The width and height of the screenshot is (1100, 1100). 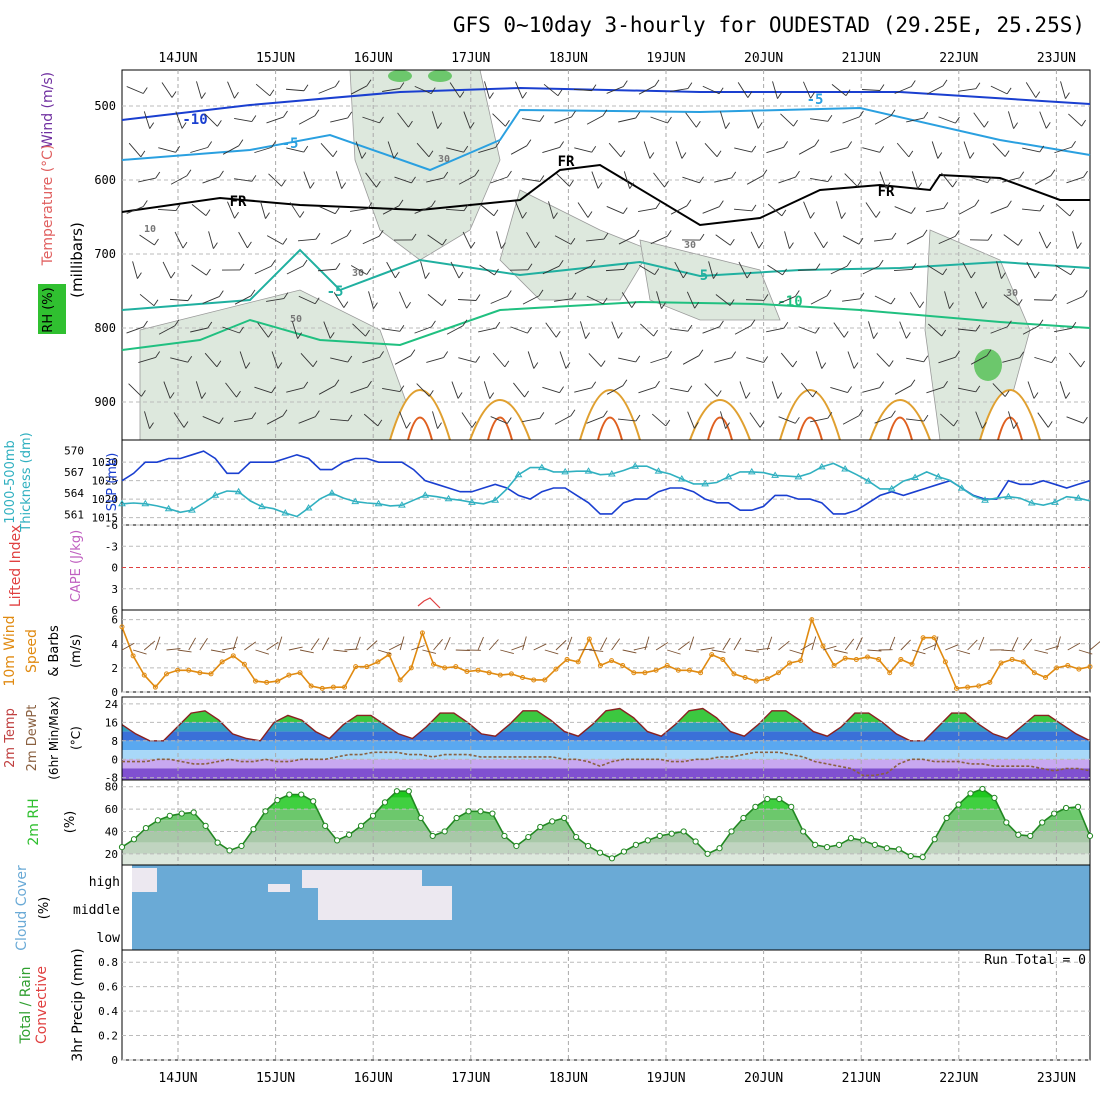 What do you see at coordinates (10, 738) in the screenshot?
I see `temp-axis-label-1: 2m Temp` at bounding box center [10, 738].